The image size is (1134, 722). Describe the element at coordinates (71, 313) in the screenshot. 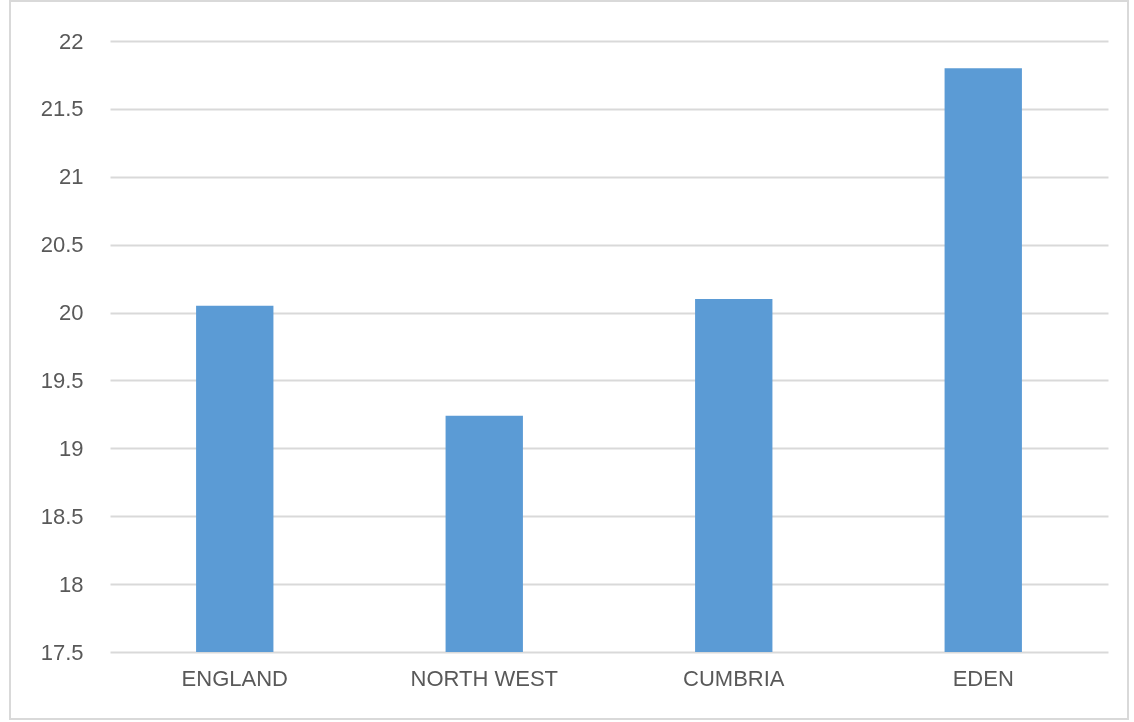

I see `y-tick-label: 20` at that location.